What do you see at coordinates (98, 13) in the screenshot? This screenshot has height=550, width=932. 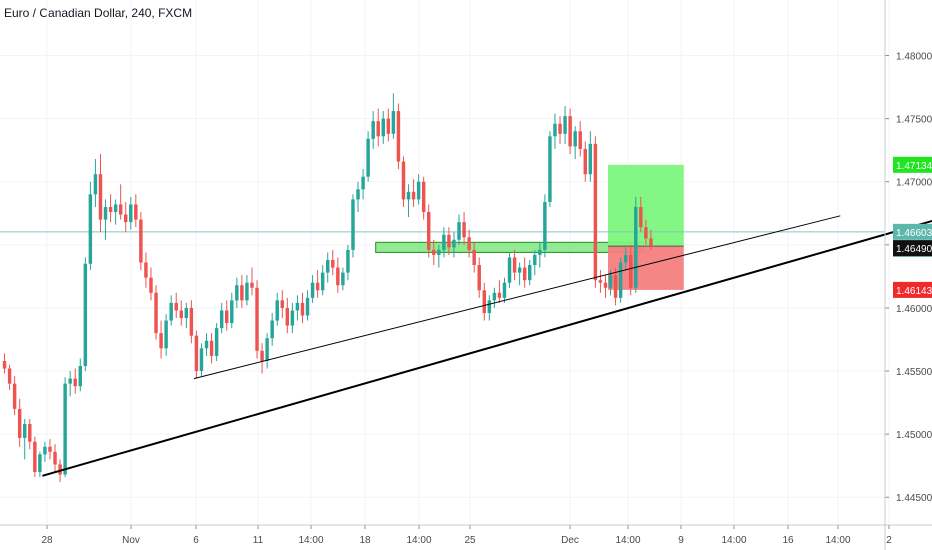 I see `chart-title: Euro / Canadian Dollar, 240, FXCM` at bounding box center [98, 13].